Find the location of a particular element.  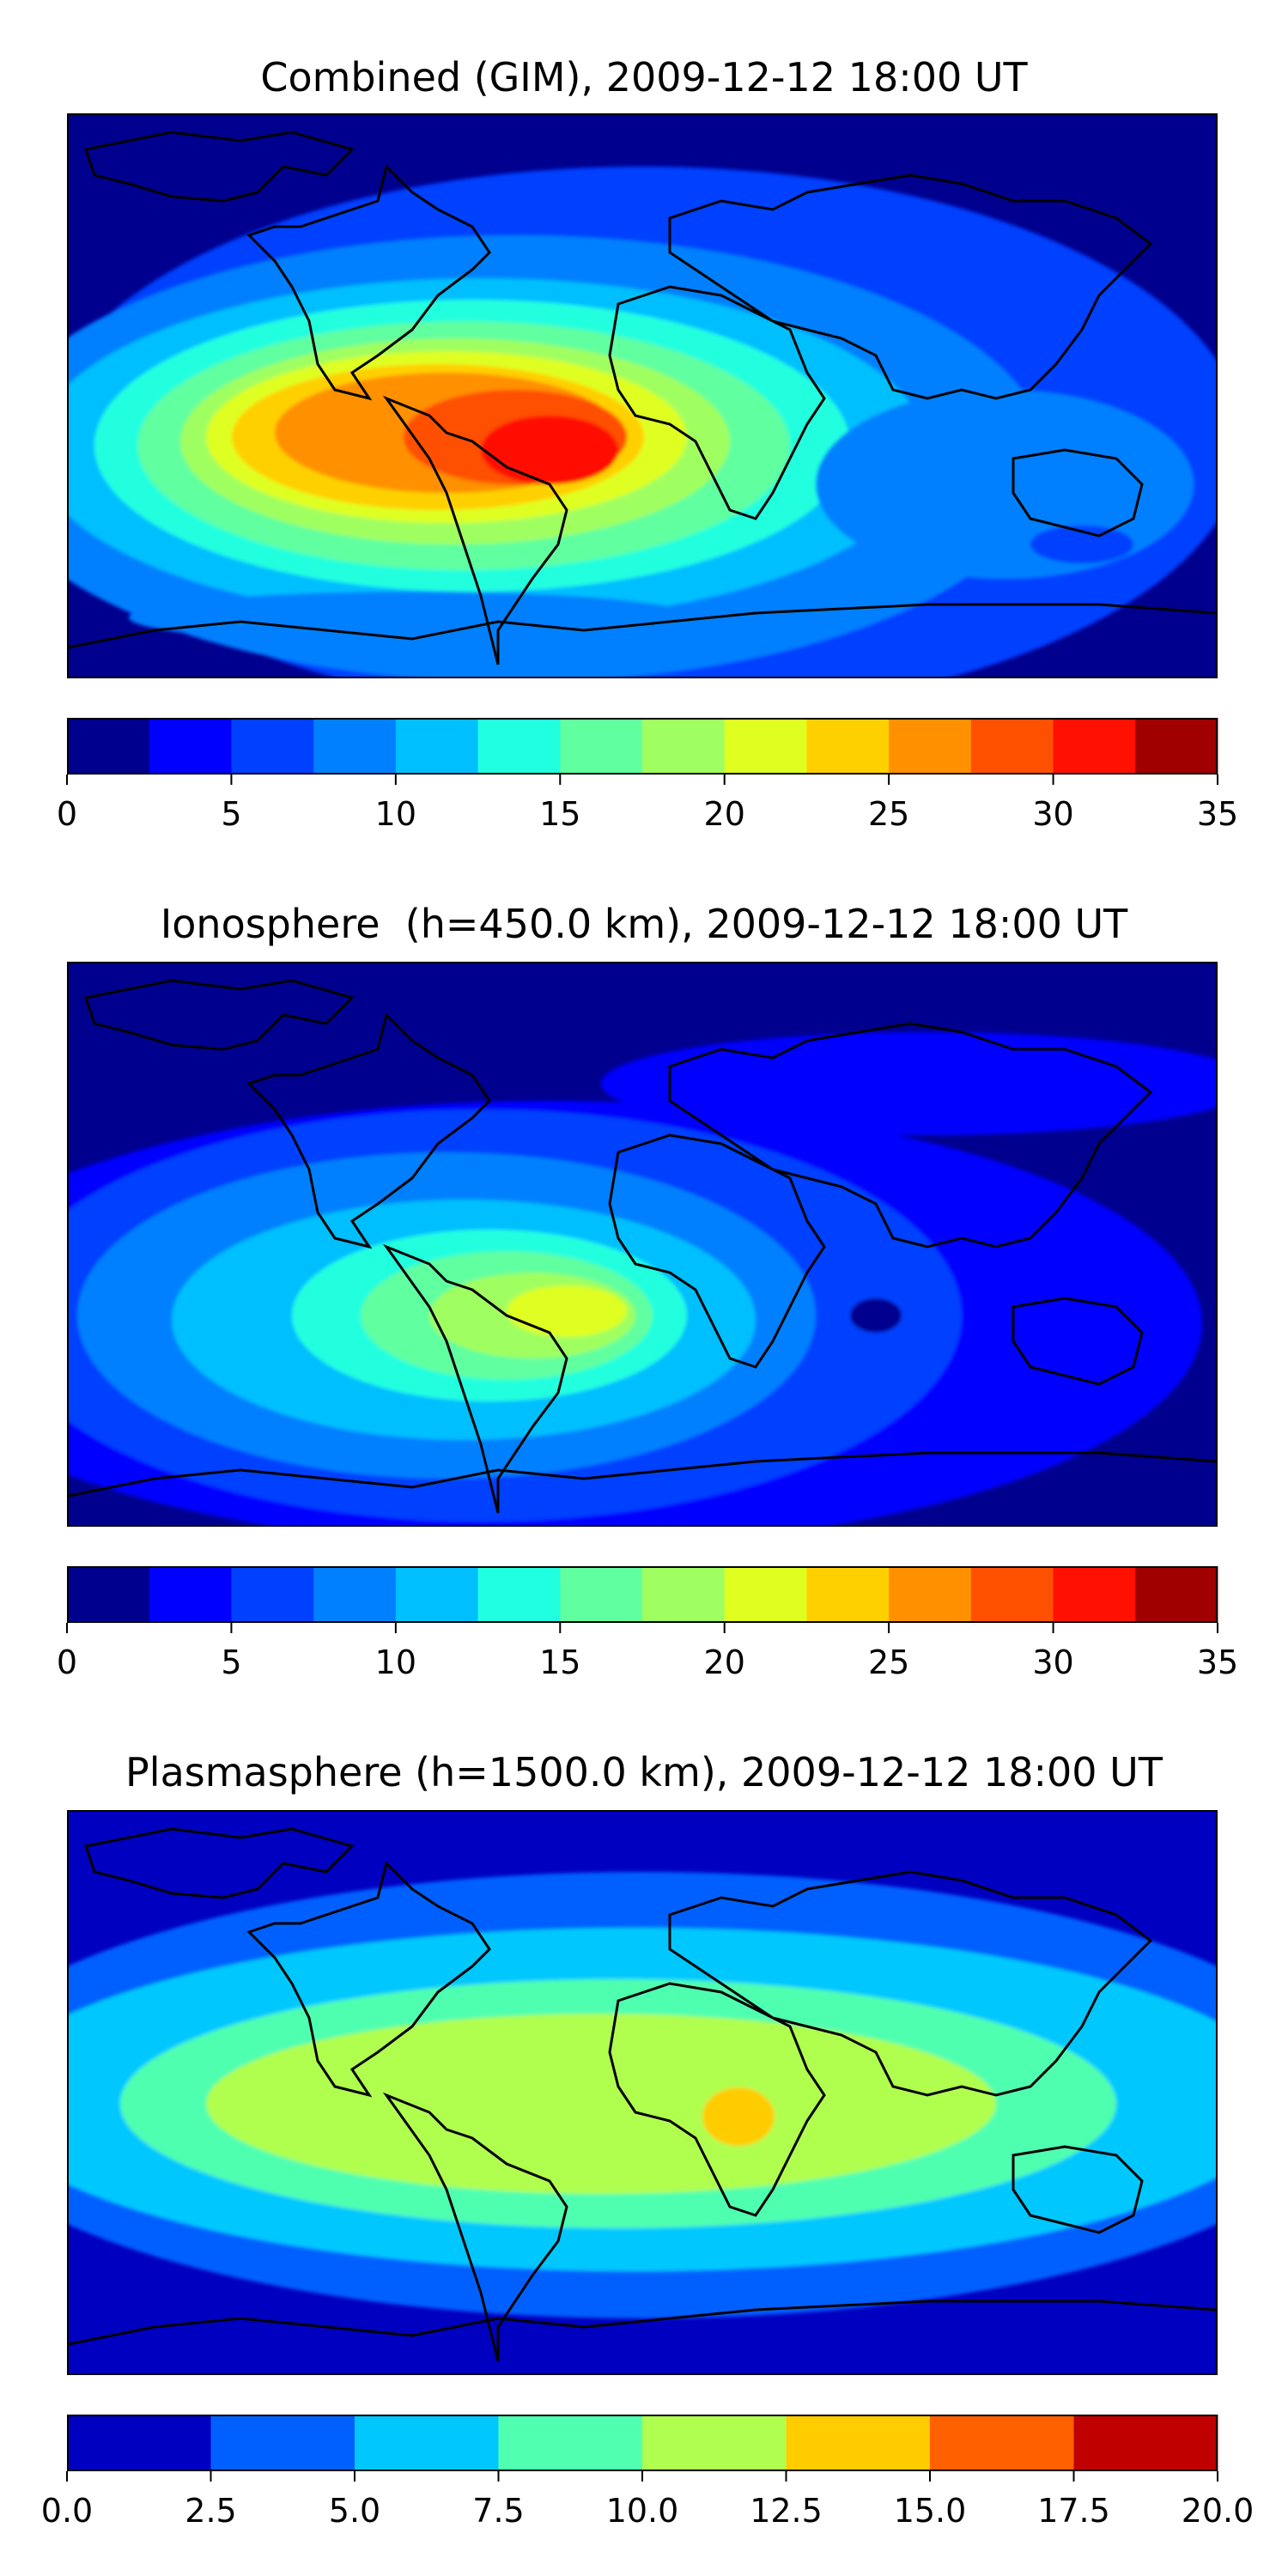

panel-1-title: Combined (GIM), 2009-12-12 18:00 UT is located at coordinates (644, 77).